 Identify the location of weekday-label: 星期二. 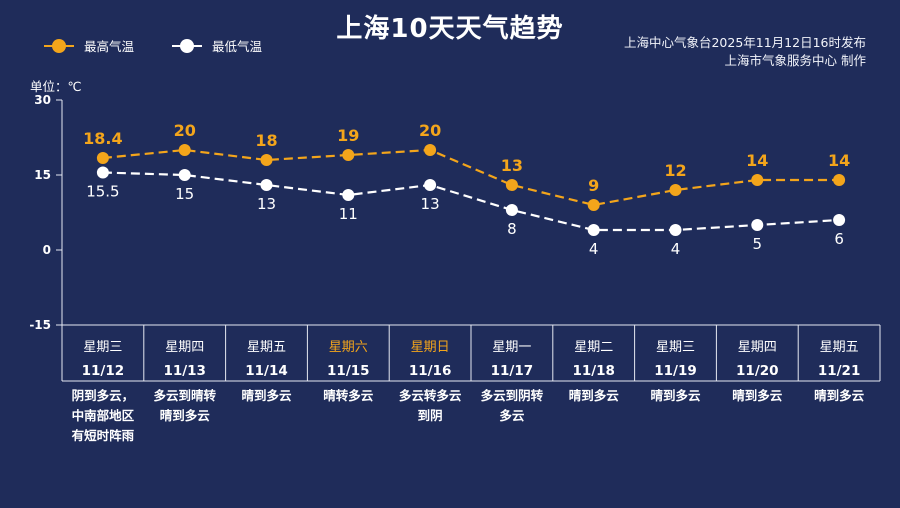
(593, 347).